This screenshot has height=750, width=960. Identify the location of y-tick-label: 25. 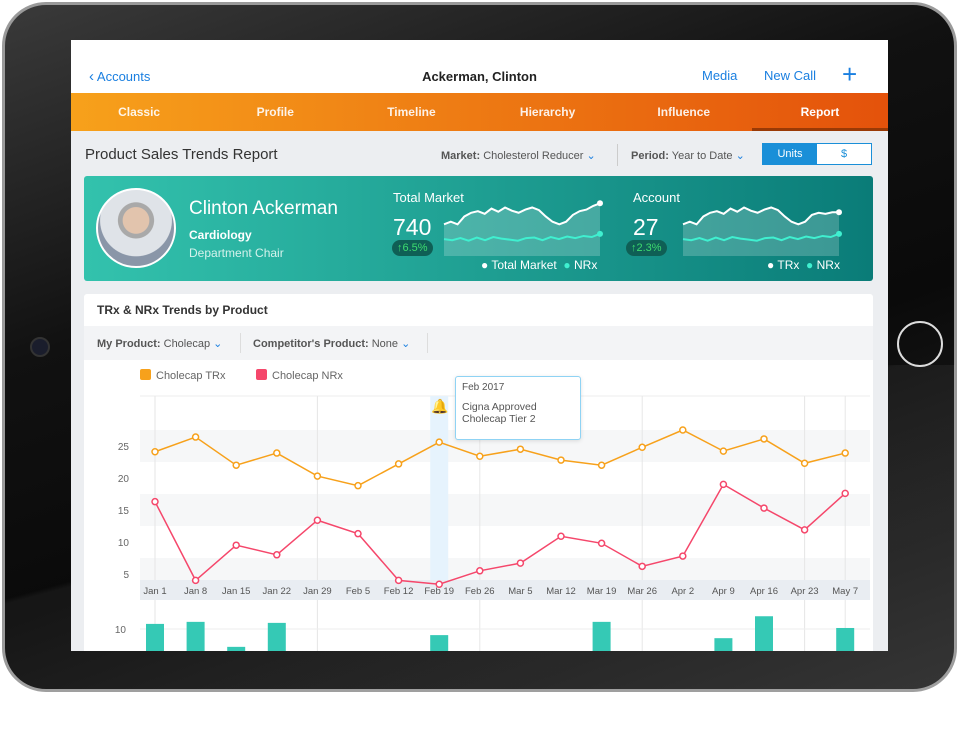
(124, 447).